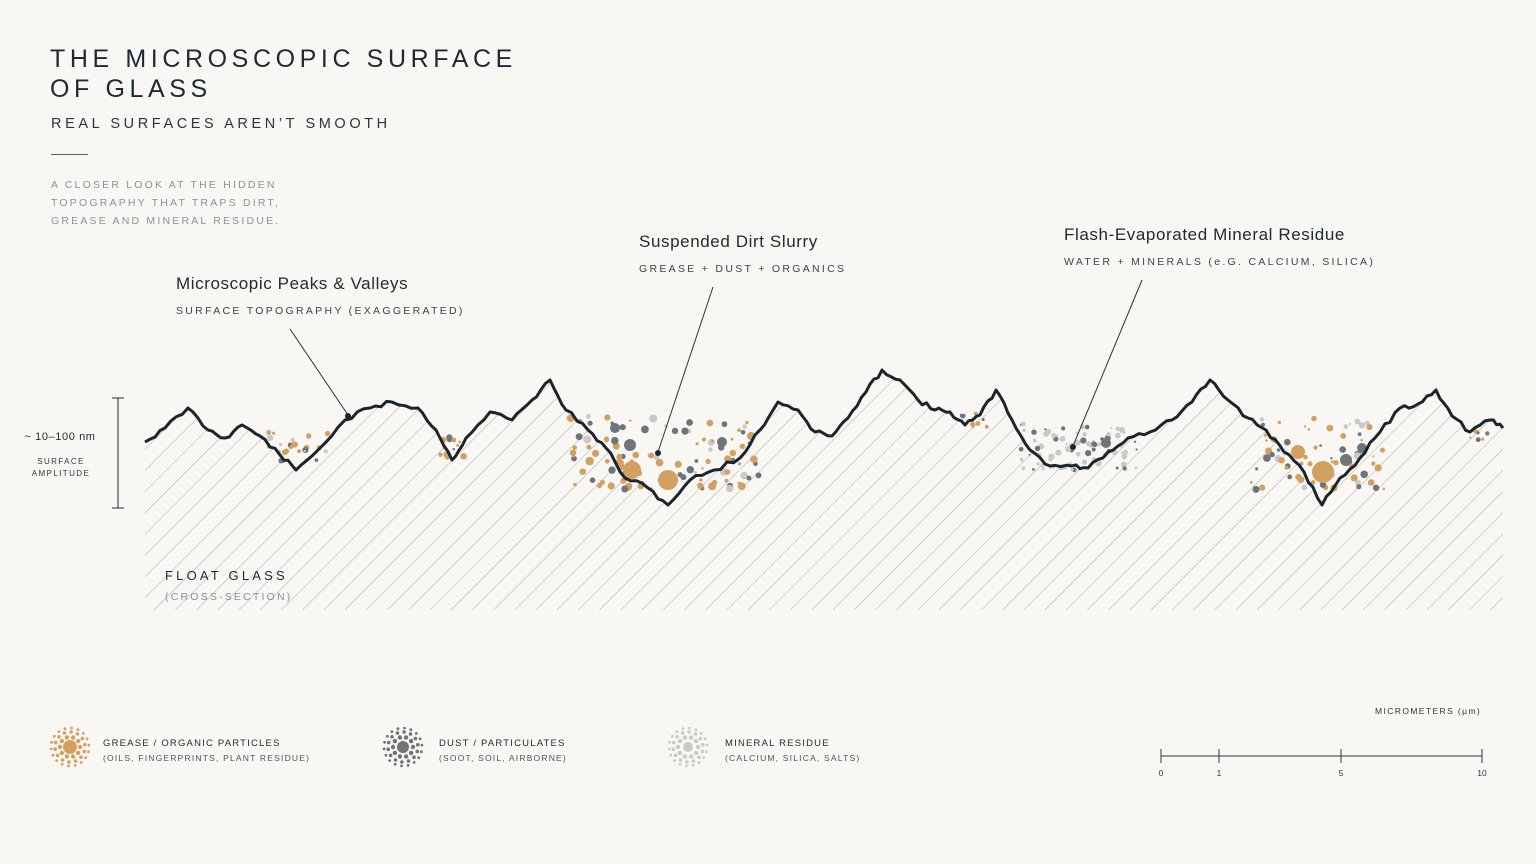 This screenshot has height=864, width=1536. I want to click on legend-mineral-title: MINERAL RESIDUE, so click(777, 743).